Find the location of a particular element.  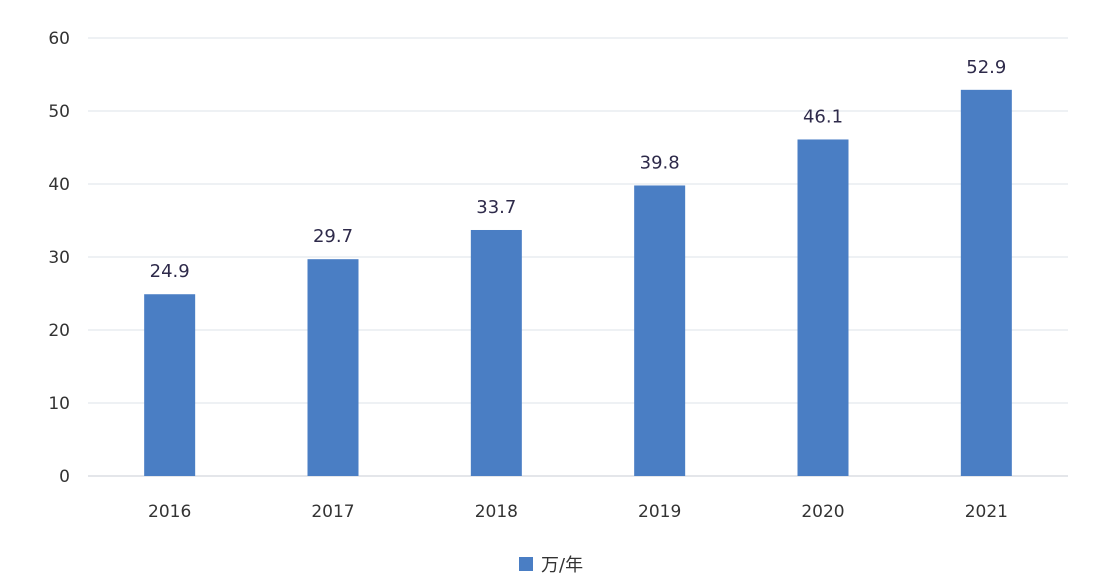

data-label: 33.7 is located at coordinates (496, 207).